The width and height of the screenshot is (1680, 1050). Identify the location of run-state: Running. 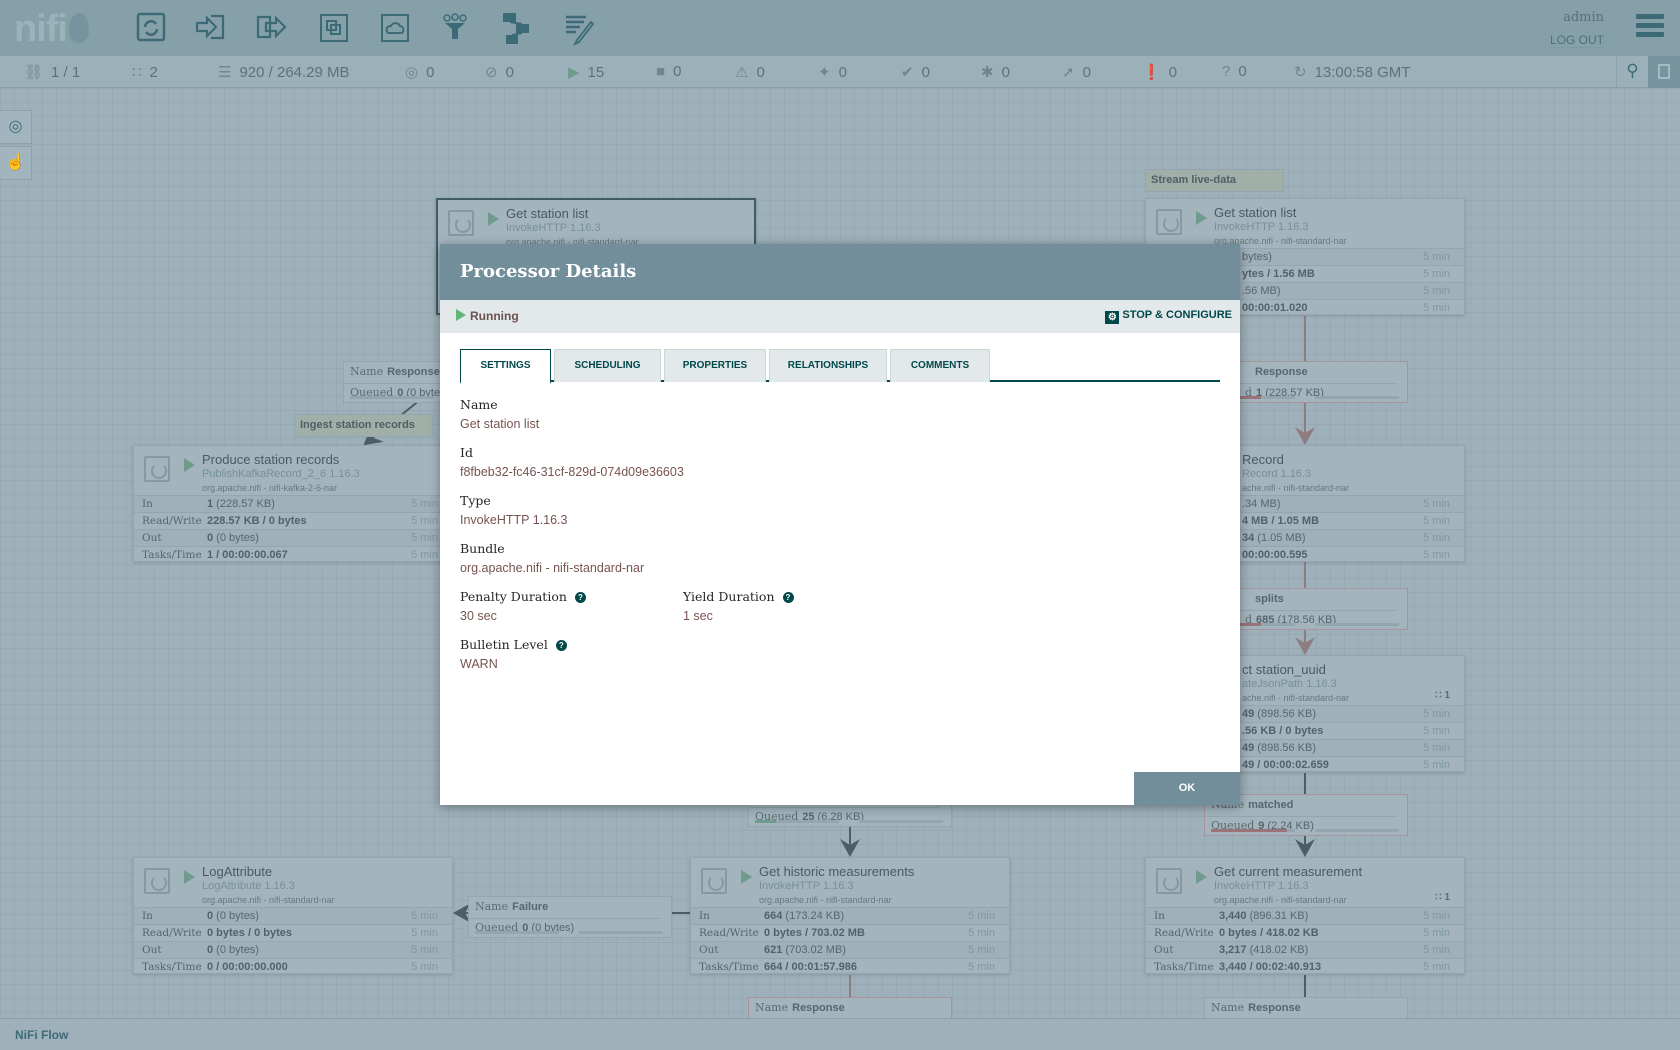
(494, 316).